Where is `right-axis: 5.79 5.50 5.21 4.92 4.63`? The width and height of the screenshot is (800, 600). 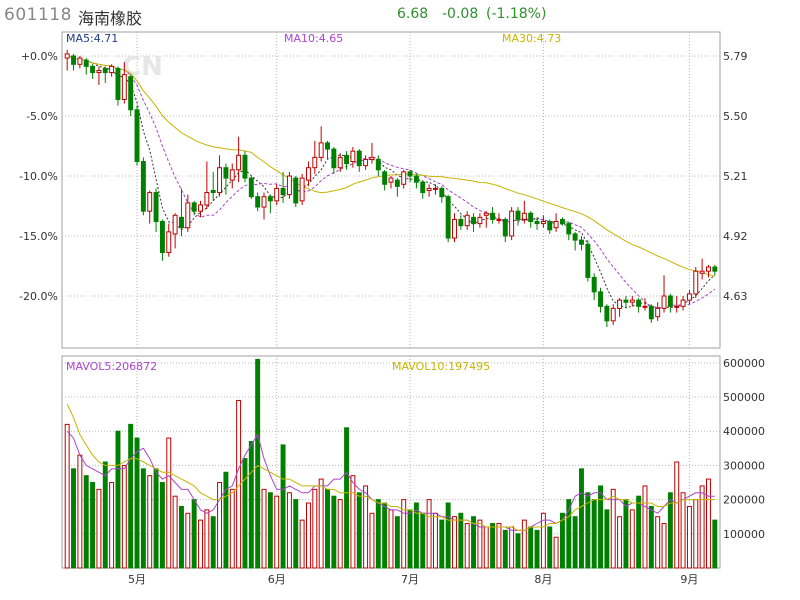 right-axis: 5.79 5.50 5.21 4.92 4.63 is located at coordinates (735, 176).